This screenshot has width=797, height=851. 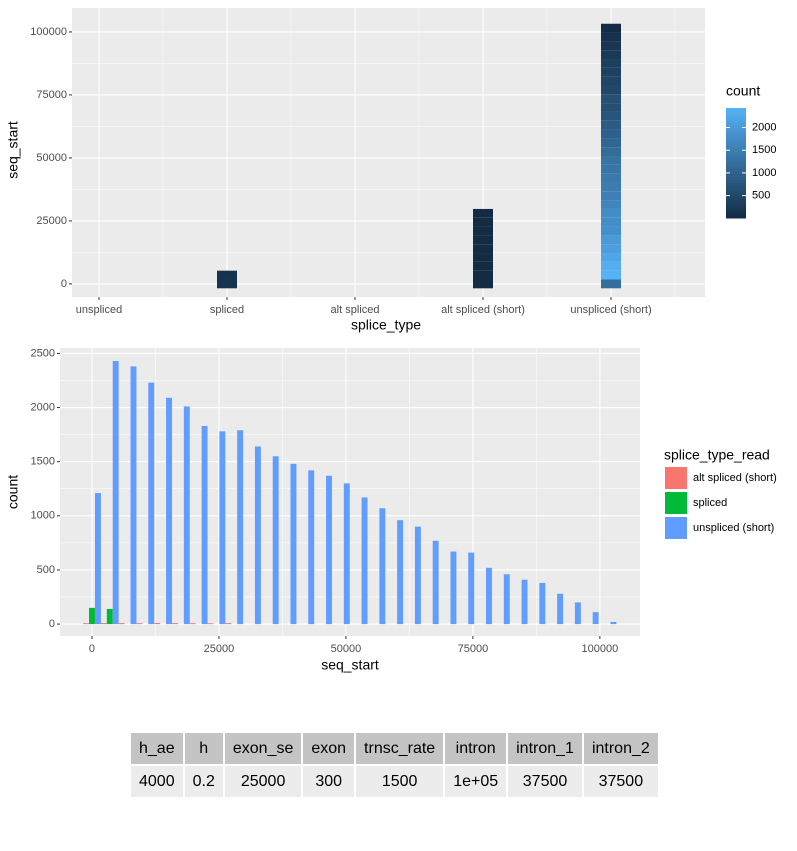 What do you see at coordinates (48, 32) in the screenshot?
I see `y-tick-label: 100000` at bounding box center [48, 32].